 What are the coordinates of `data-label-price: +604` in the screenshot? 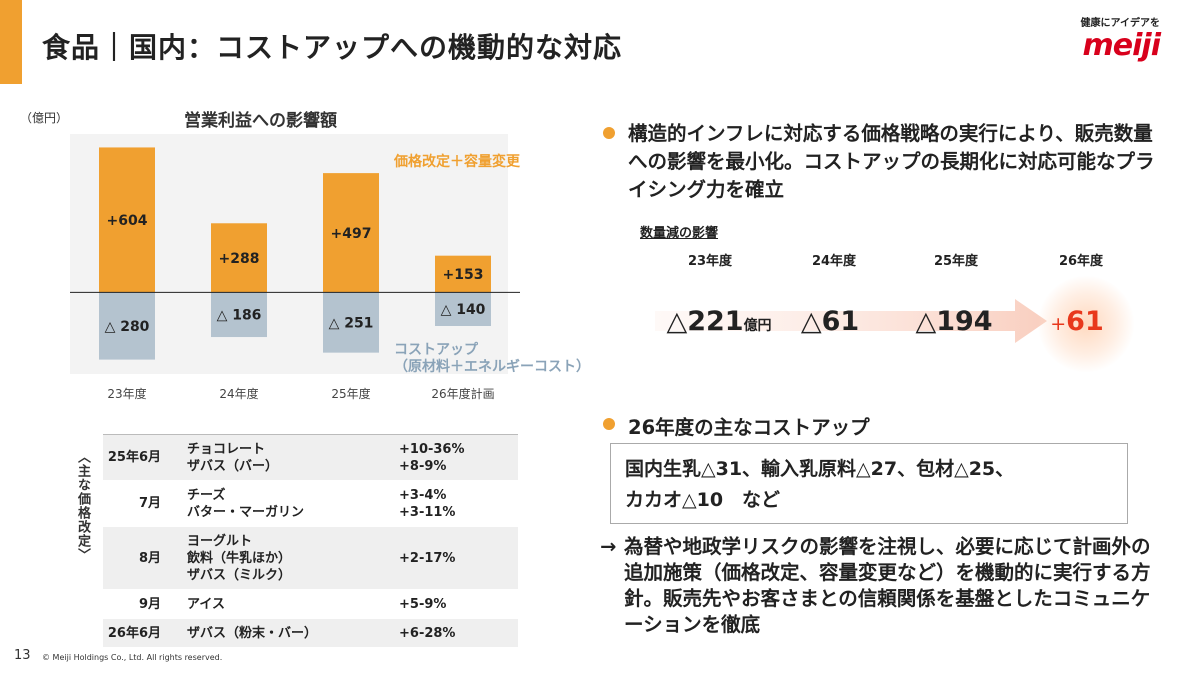 It's located at (127, 221).